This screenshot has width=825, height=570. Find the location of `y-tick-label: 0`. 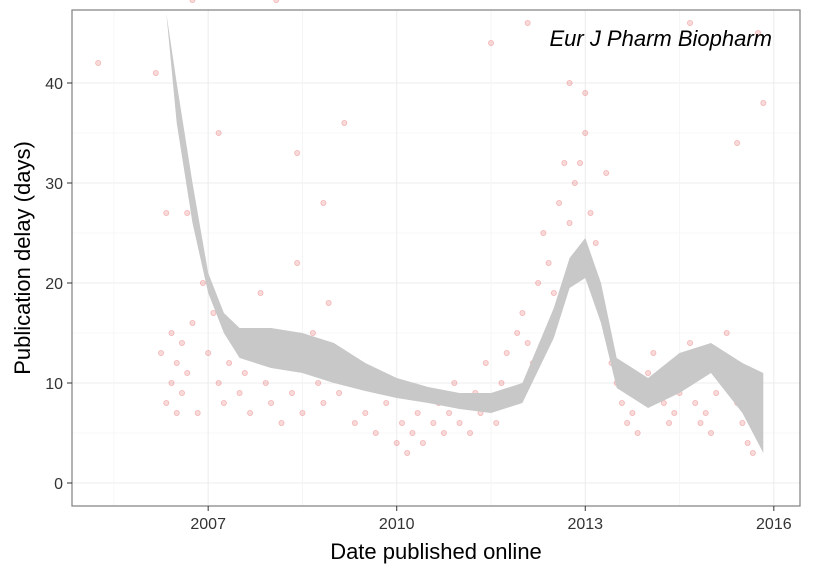

y-tick-label: 0 is located at coordinates (58, 484).